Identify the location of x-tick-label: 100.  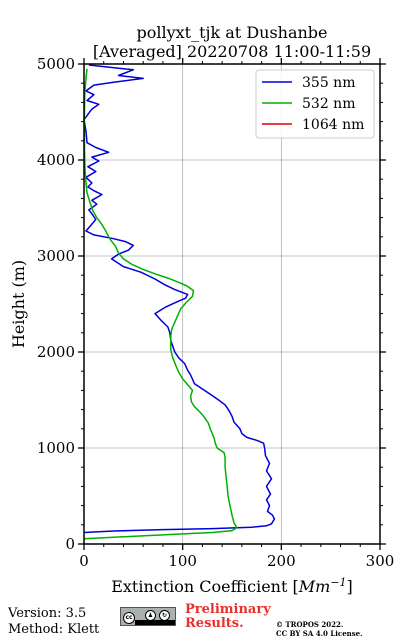
(182, 561).